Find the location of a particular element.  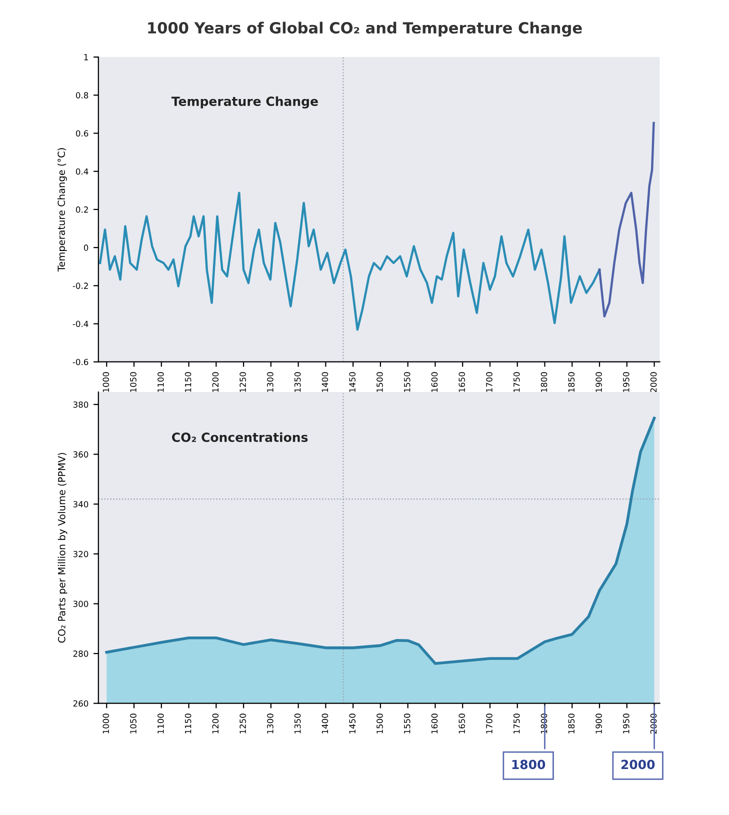

annotation: Temperature Change is located at coordinates (244, 102).